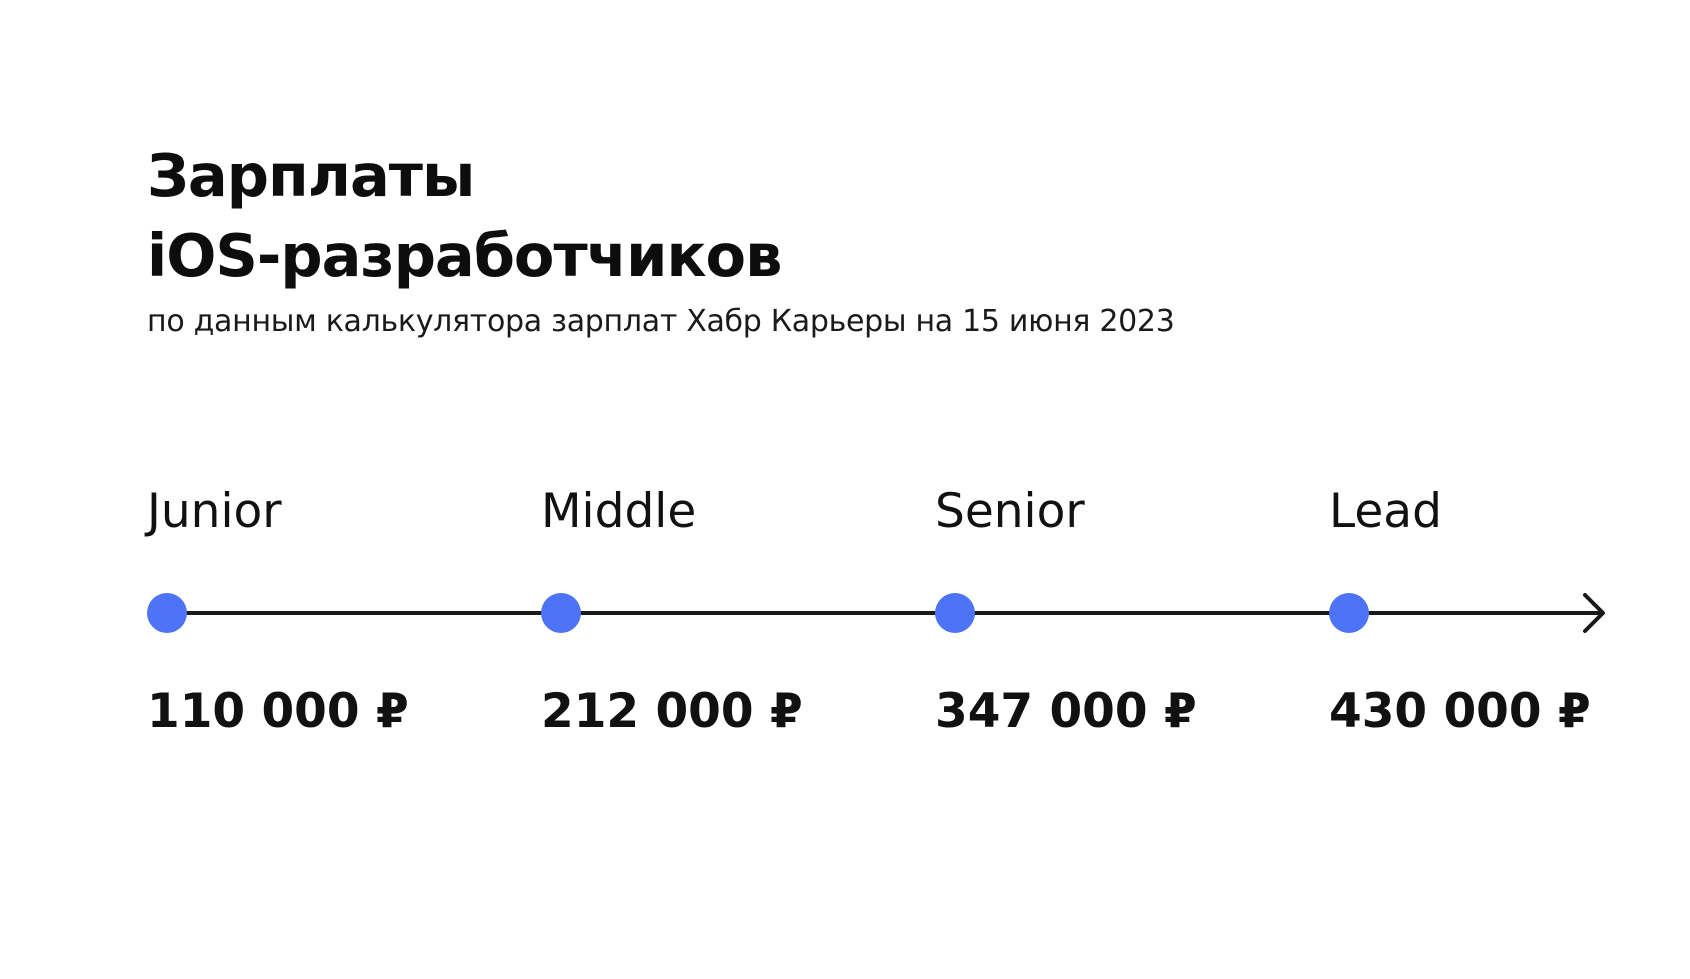  Describe the element at coordinates (672, 711) in the screenshot. I see `salary-label-middle: 212 000 ₽` at that location.